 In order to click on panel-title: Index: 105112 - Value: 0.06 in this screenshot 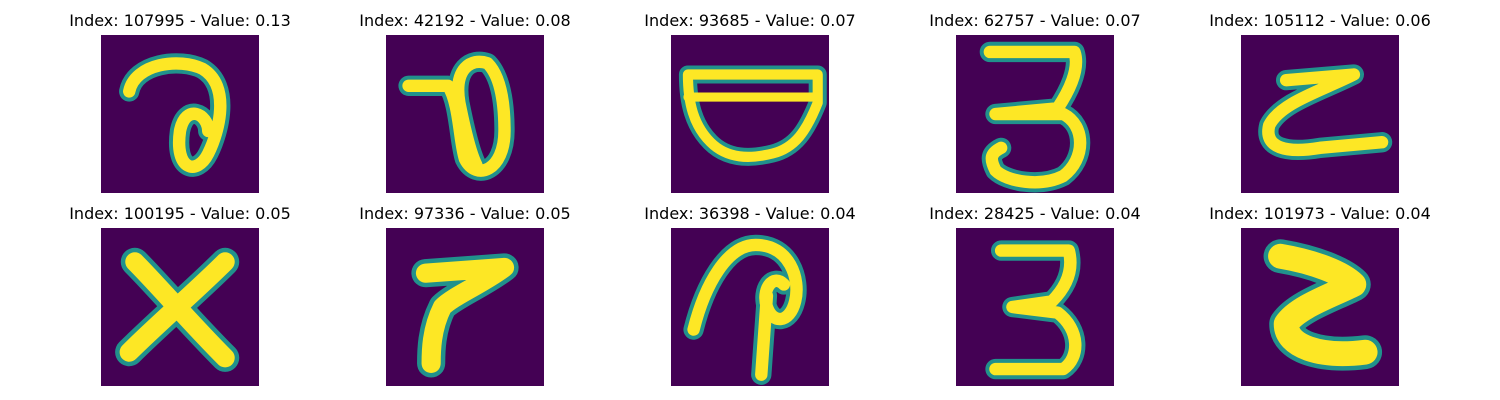, I will do `click(1320, 20)`.